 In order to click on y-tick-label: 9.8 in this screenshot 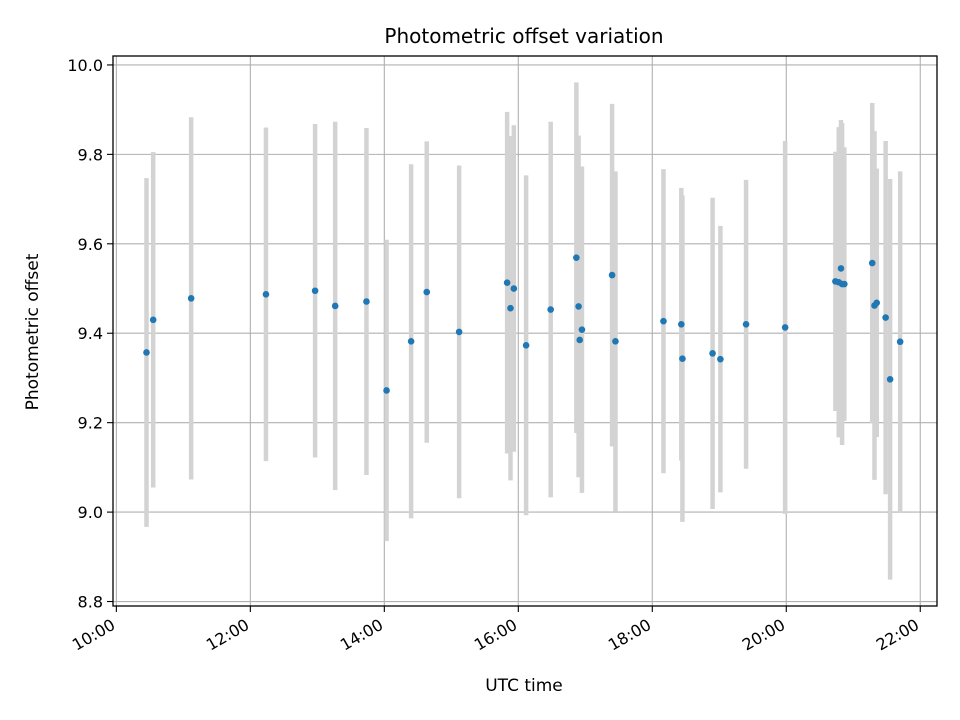, I will do `click(90, 154)`.